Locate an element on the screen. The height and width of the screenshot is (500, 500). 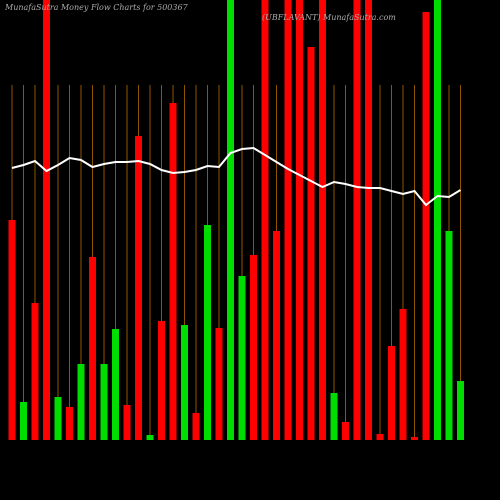
chart-title: MunafaSutra Money Flow Charts for 500367 is located at coordinates (96, 7).